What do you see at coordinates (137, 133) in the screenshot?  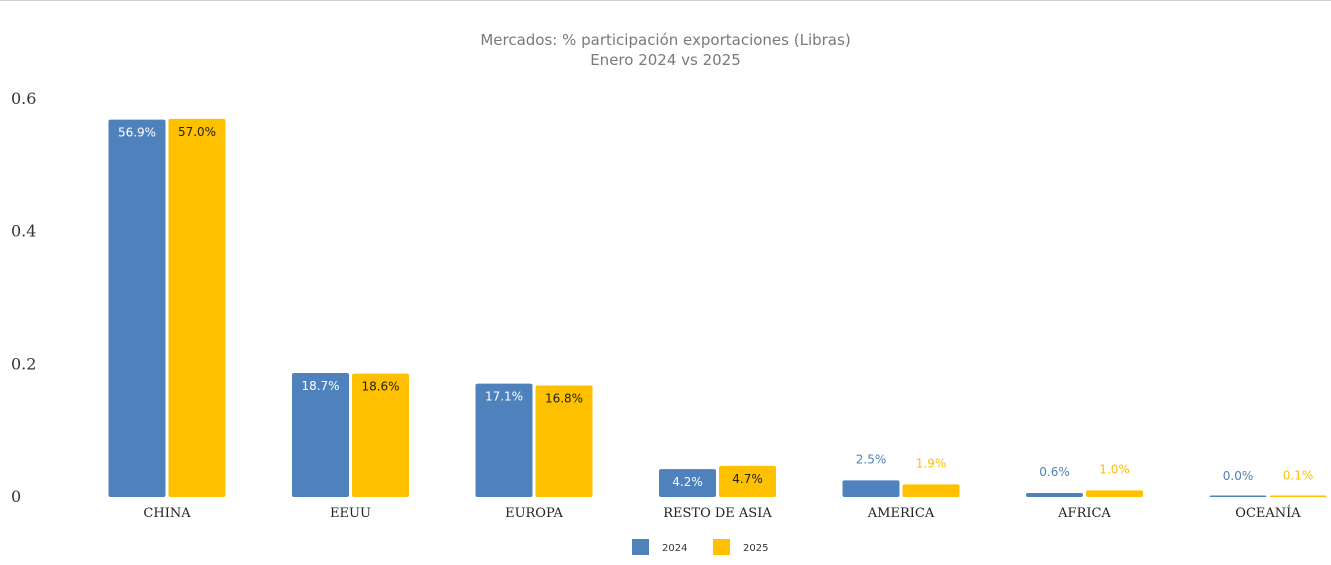 I see `data-label: 56.9%` at bounding box center [137, 133].